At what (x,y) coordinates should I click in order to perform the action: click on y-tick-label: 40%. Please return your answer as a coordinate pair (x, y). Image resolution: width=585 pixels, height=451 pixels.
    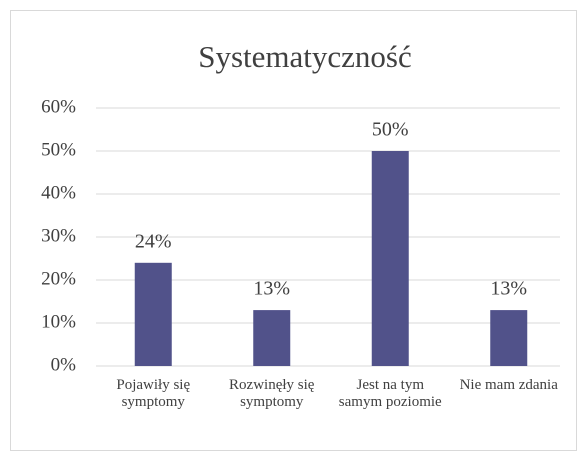
    Looking at the image, I should click on (58, 192).